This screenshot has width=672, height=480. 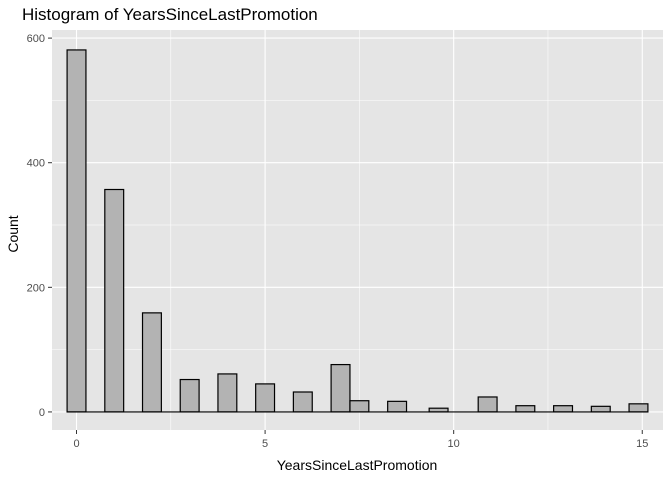 What do you see at coordinates (36, 288) in the screenshot?
I see `y-tick-label: 200` at bounding box center [36, 288].